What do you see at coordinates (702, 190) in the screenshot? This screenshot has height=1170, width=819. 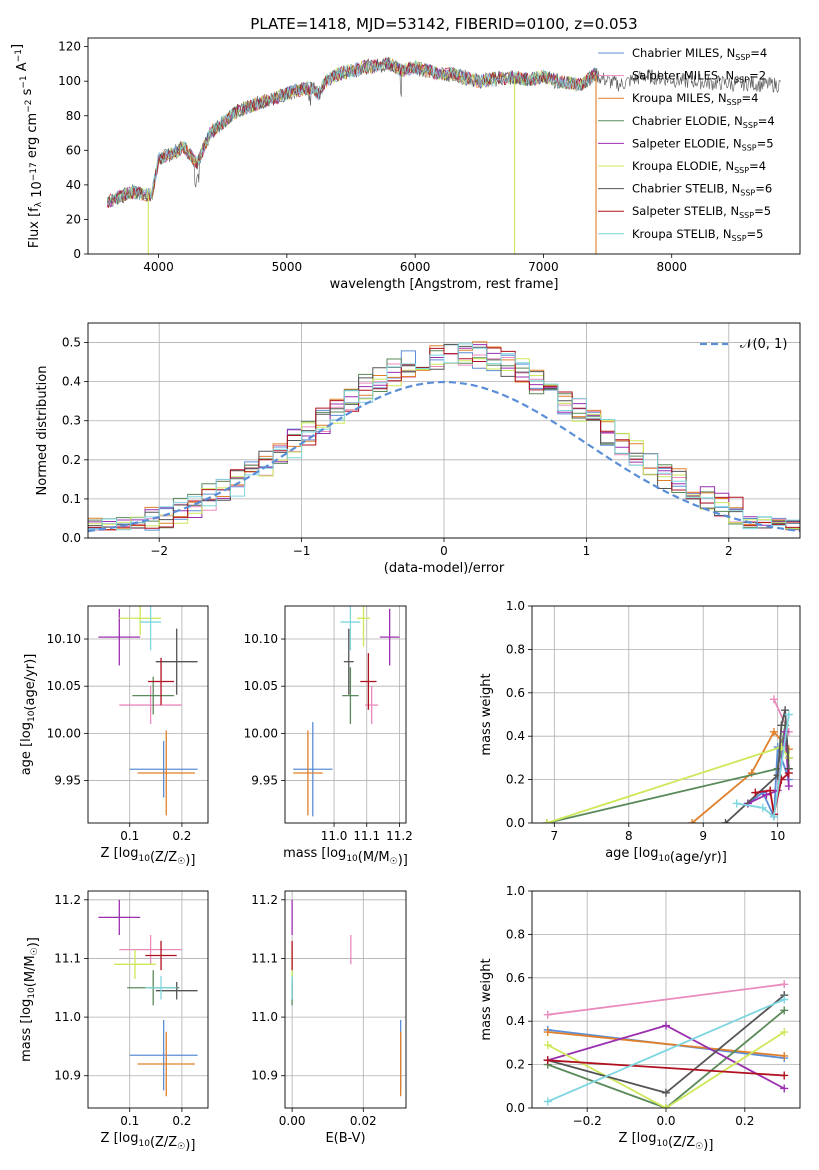 I see `legend-entry-chabrier_stelib: Chabrier STELIB, NSSP=6` at bounding box center [702, 190].